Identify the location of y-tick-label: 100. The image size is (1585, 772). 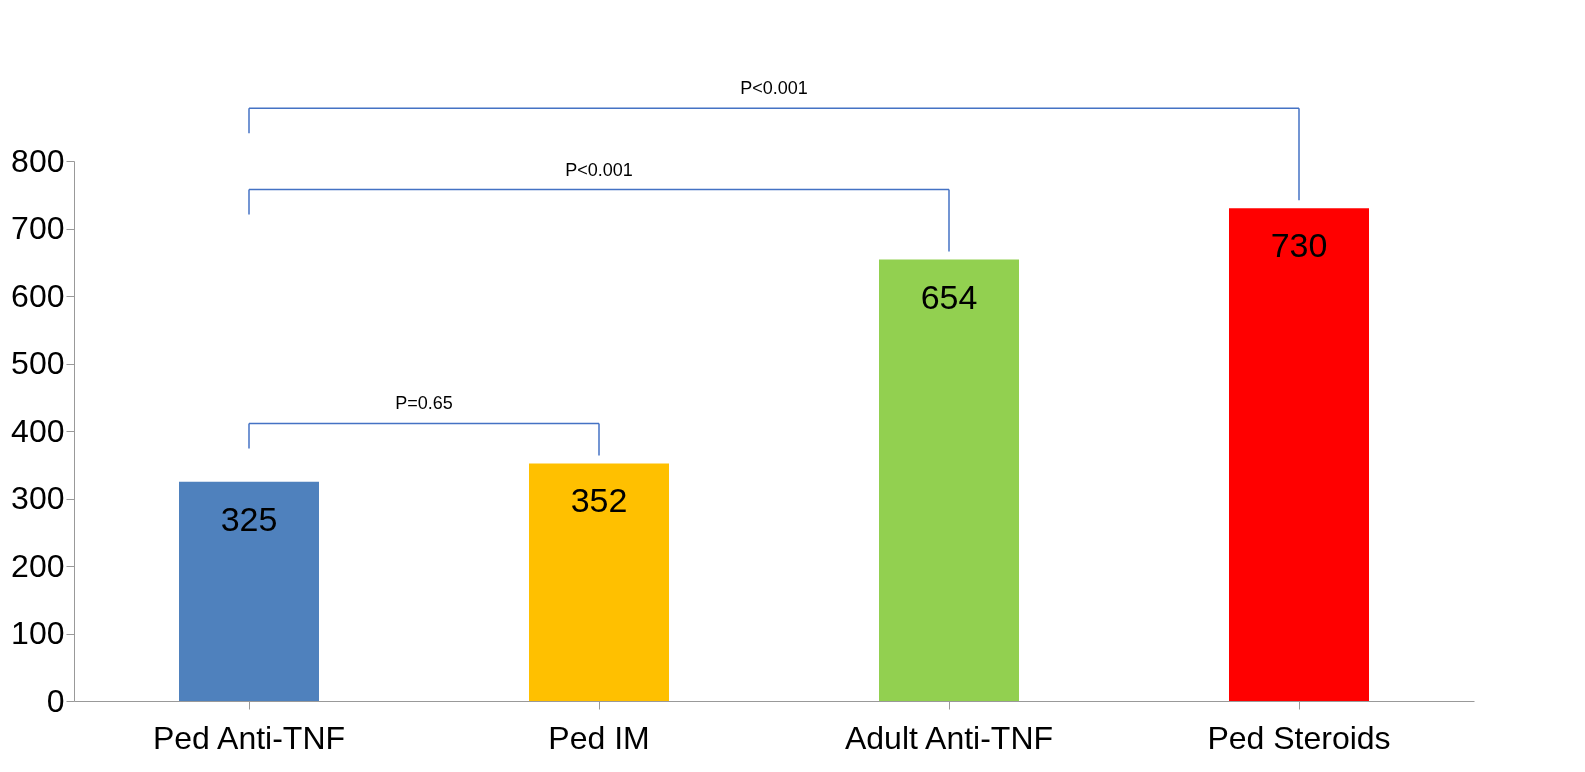
(38, 633).